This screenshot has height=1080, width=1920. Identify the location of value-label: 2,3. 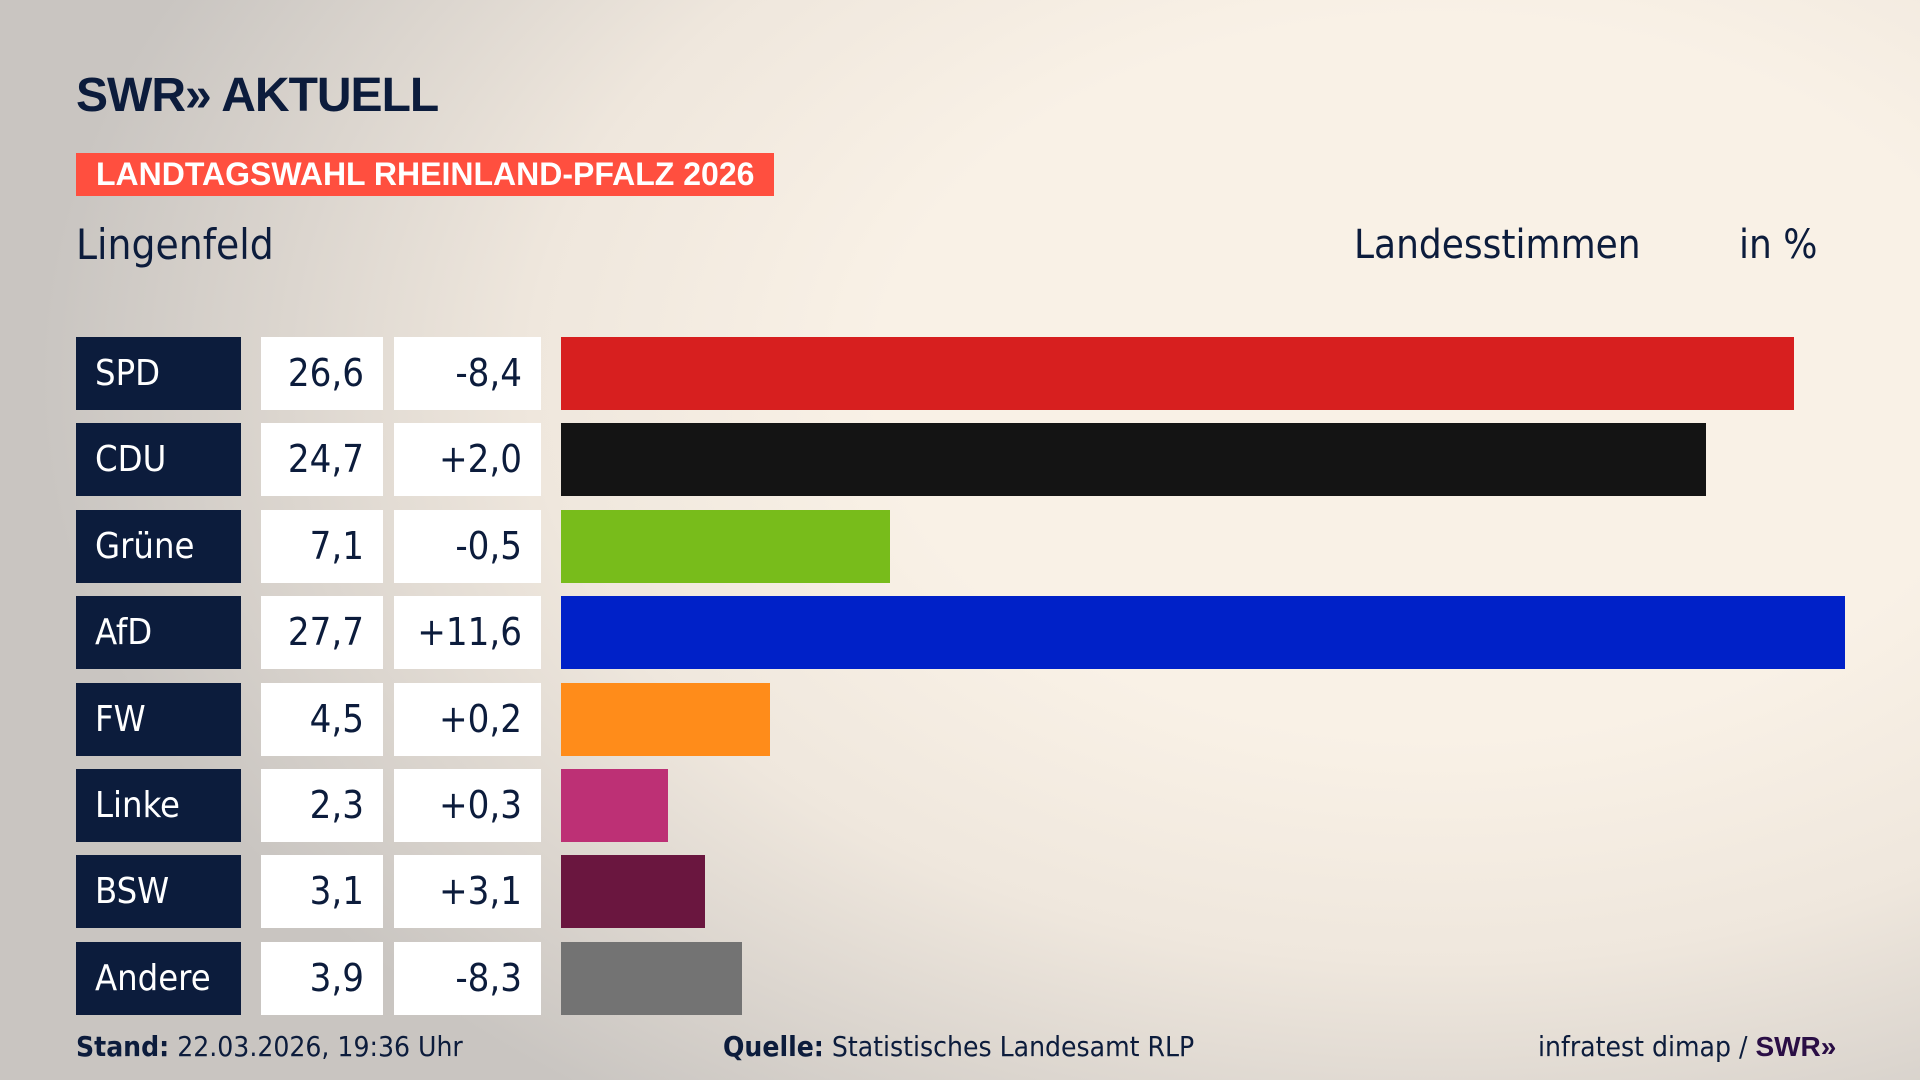
(322, 805).